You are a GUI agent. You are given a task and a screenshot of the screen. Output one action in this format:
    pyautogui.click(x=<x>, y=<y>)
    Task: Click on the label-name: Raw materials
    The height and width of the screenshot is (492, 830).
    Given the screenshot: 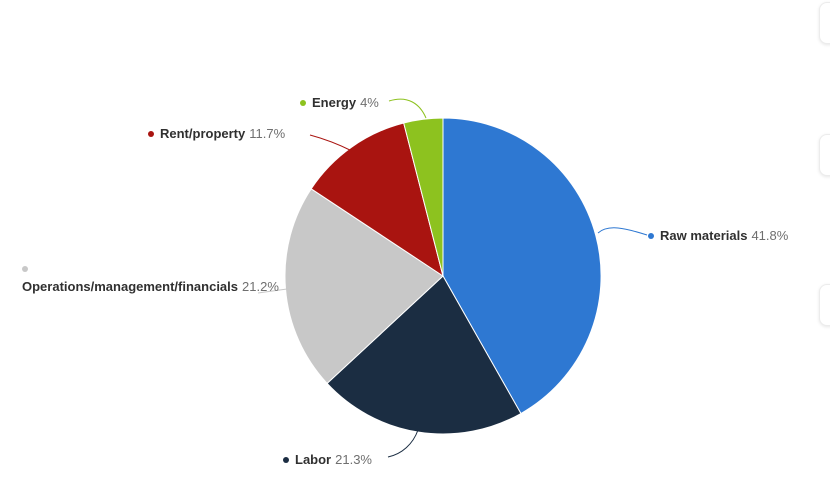 What is the action you would take?
    pyautogui.click(x=704, y=235)
    